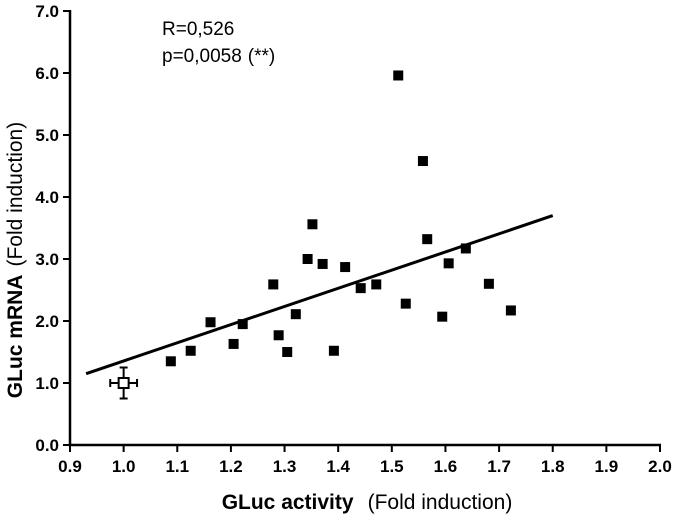 The width and height of the screenshot is (683, 524). I want to click on y-axis-title: GLuc mRNA (Fold induction), so click(15, 260).